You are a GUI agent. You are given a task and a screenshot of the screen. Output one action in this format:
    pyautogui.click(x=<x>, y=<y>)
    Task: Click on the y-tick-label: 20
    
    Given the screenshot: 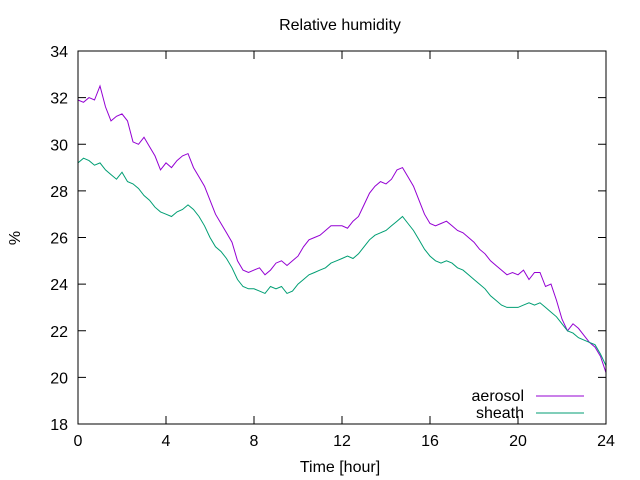 What is the action you would take?
    pyautogui.click(x=59, y=378)
    